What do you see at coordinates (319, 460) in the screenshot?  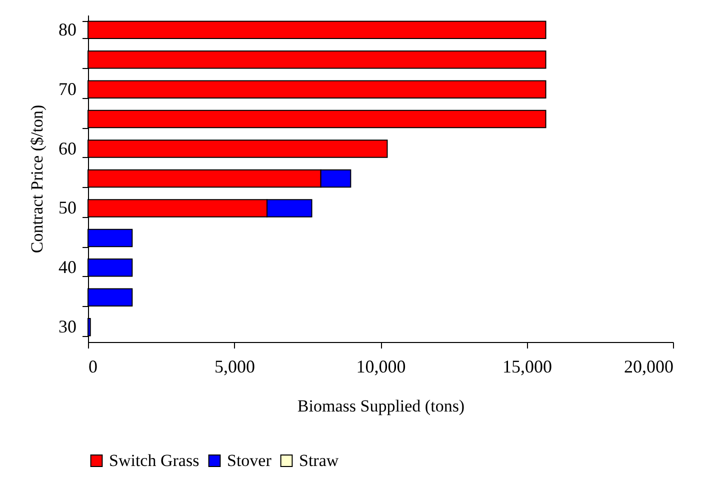 I see `legend-label: Straw` at bounding box center [319, 460].